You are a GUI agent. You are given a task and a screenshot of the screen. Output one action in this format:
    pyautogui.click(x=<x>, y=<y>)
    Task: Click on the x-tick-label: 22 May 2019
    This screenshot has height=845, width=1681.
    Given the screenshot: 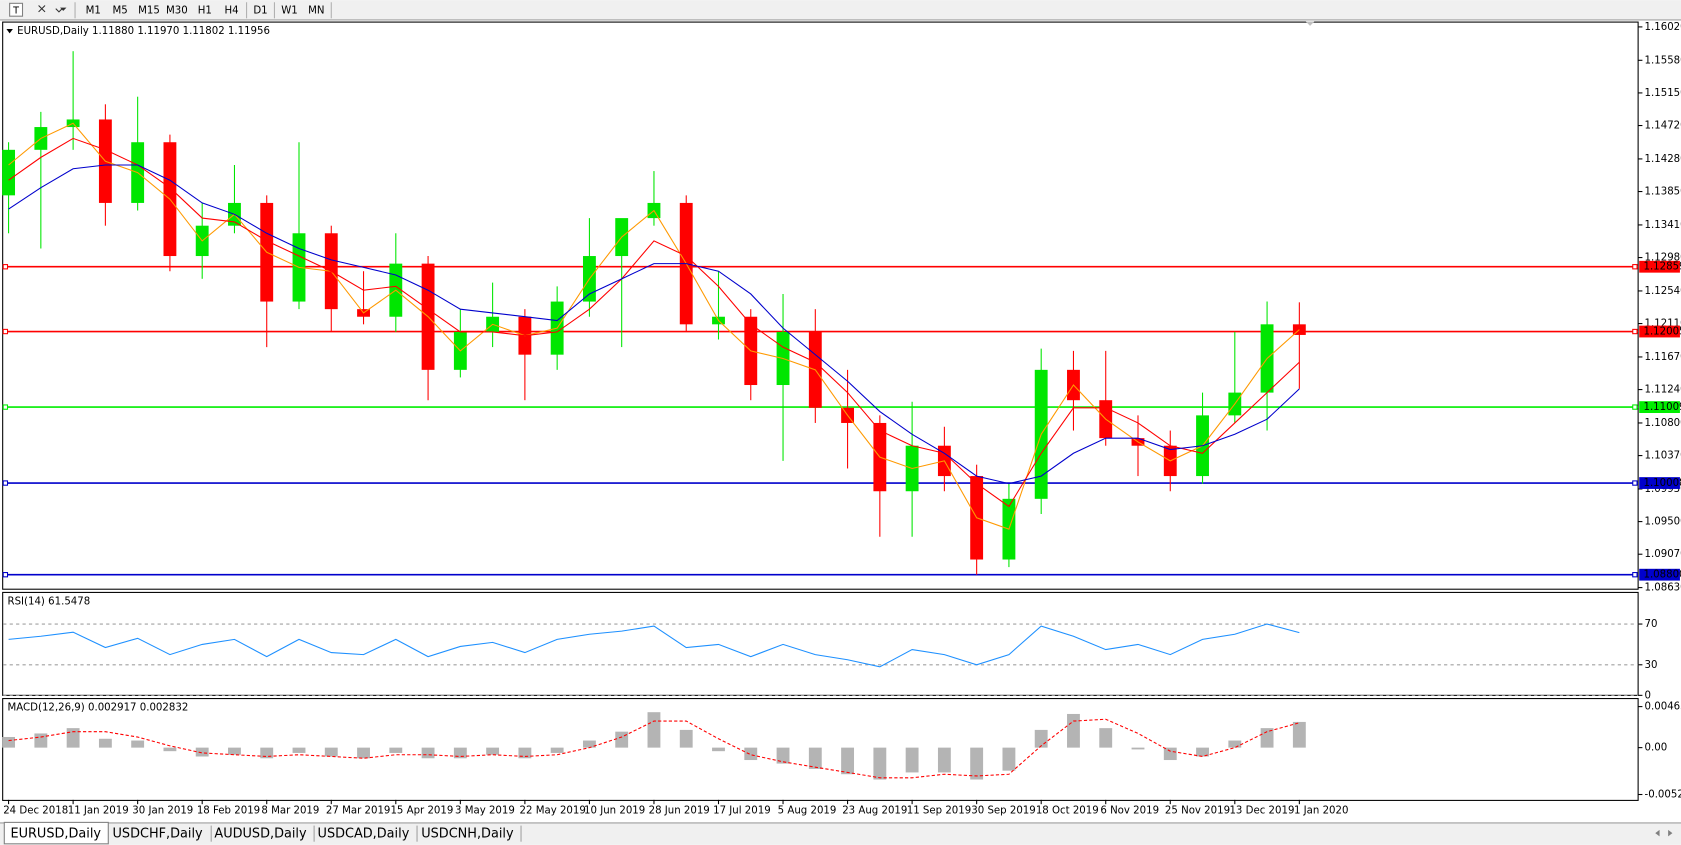 What is the action you would take?
    pyautogui.click(x=553, y=811)
    